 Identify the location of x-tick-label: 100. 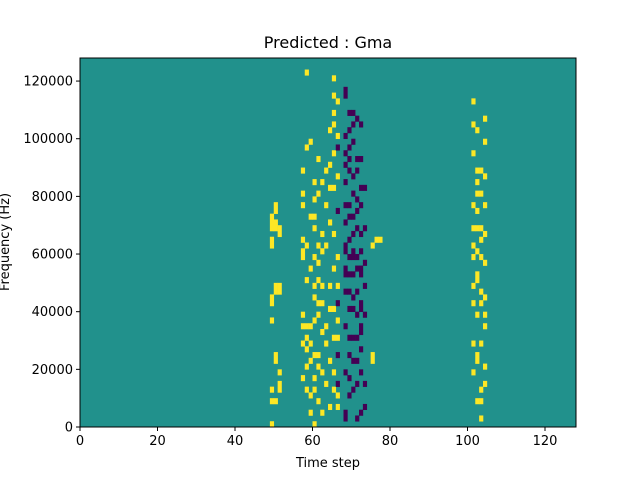
(467, 441).